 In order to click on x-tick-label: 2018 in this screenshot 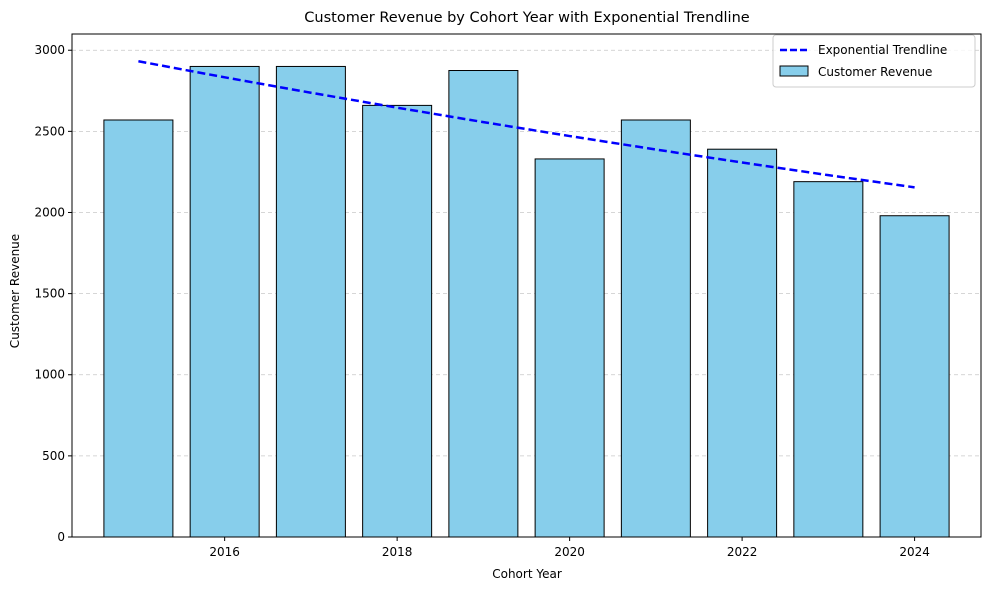, I will do `click(397, 552)`.